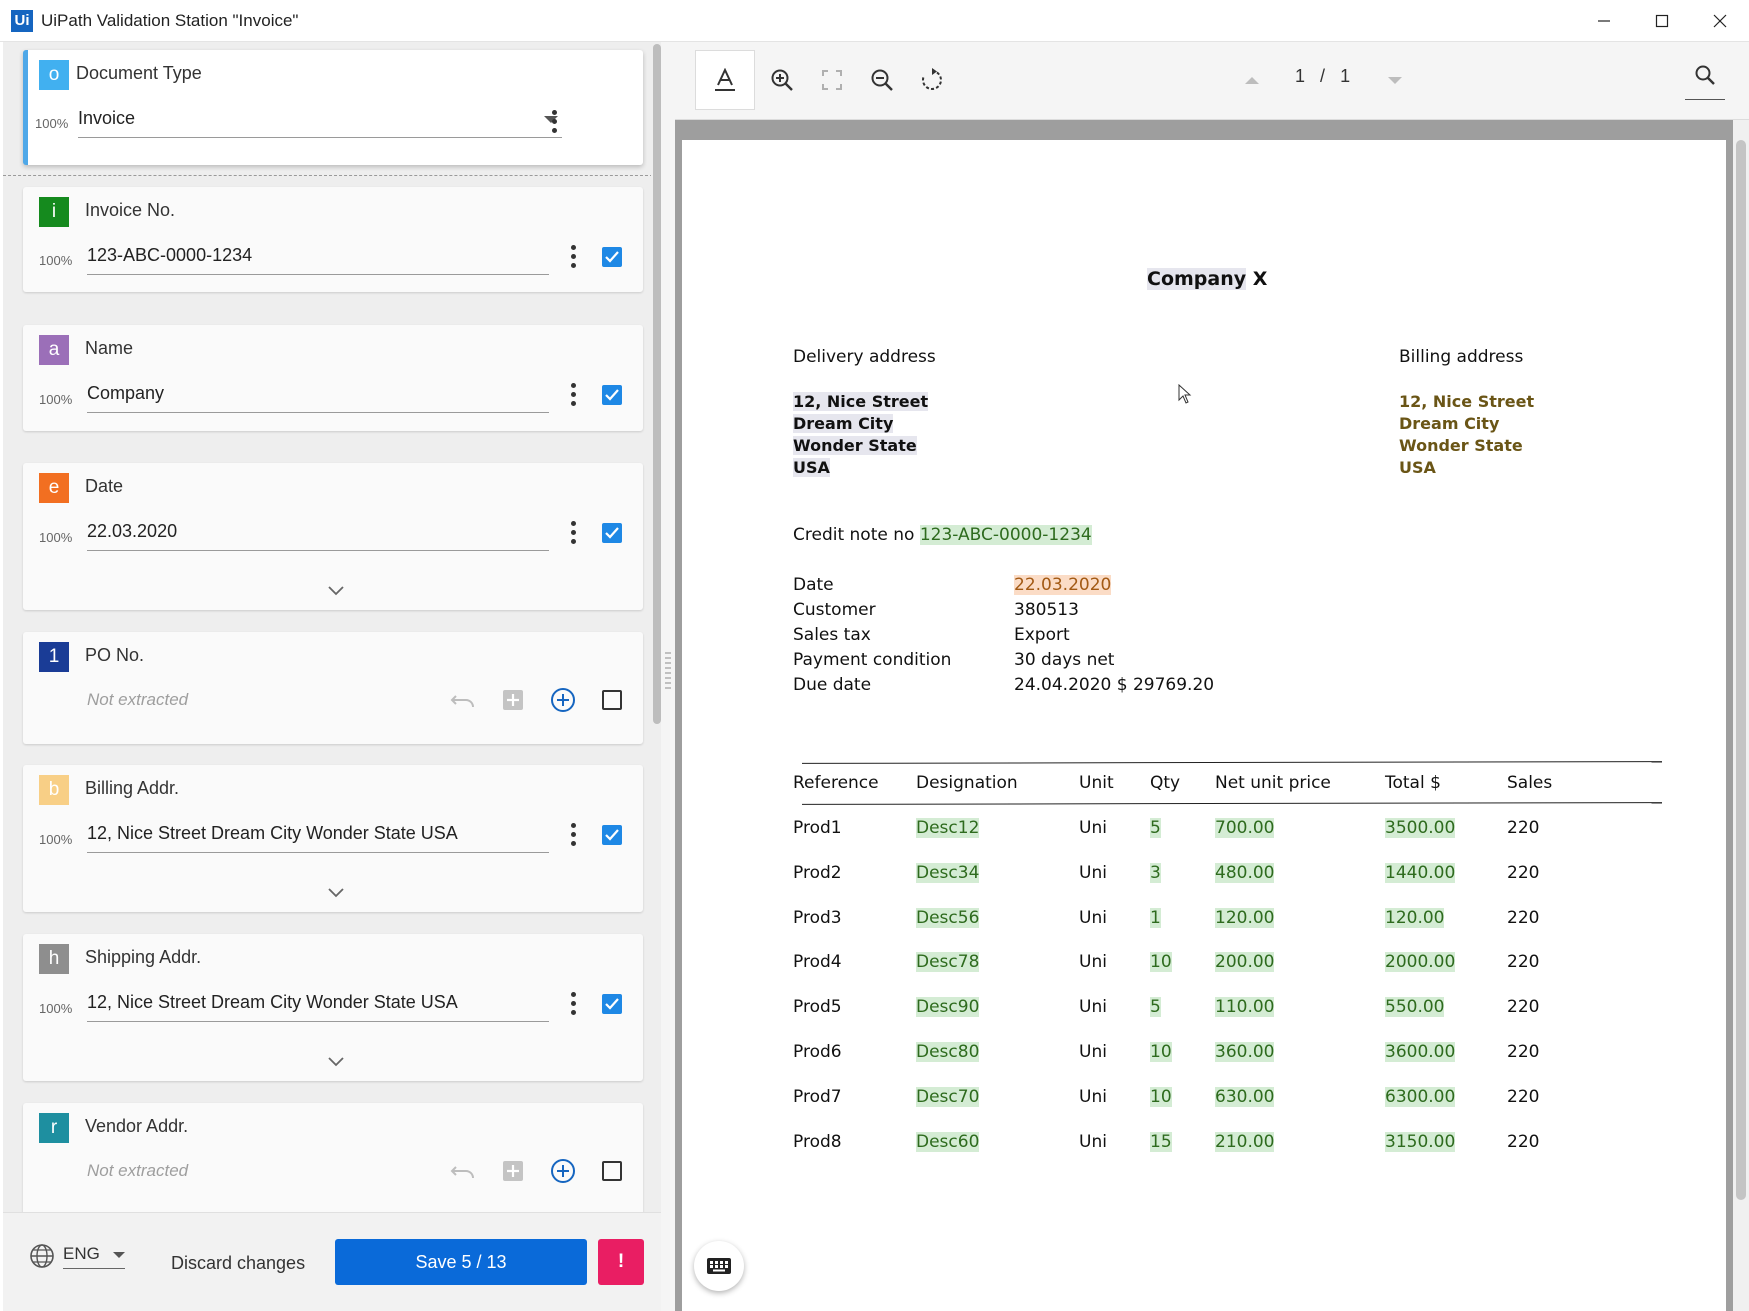  What do you see at coordinates (1741, 670) in the screenshot?
I see `viewer-scrollbar-thumb` at bounding box center [1741, 670].